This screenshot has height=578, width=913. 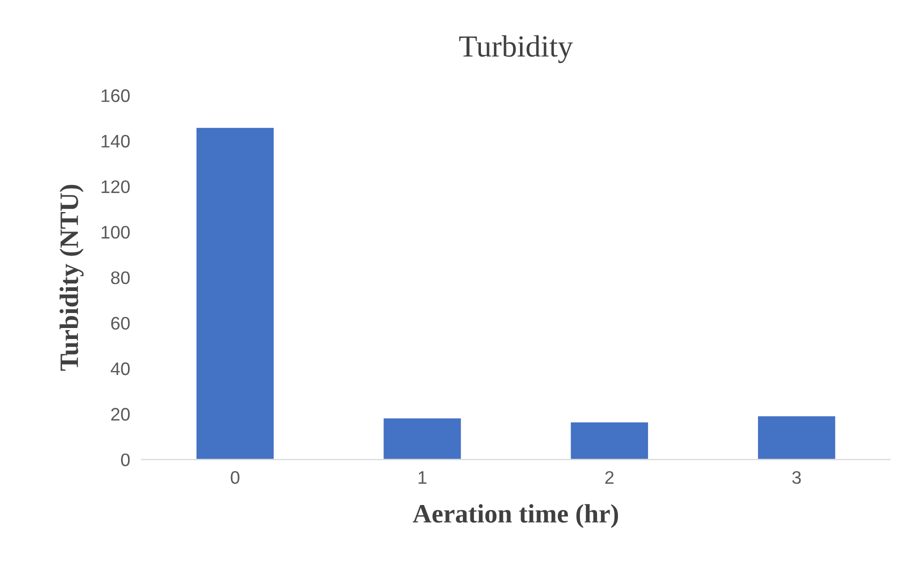 I want to click on x-tick-label: 3, so click(x=796, y=477).